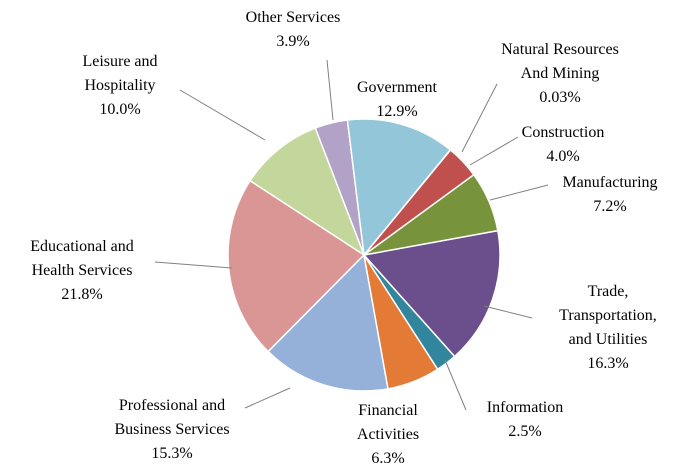  What do you see at coordinates (525, 431) in the screenshot?
I see `value-label: 2.5%` at bounding box center [525, 431].